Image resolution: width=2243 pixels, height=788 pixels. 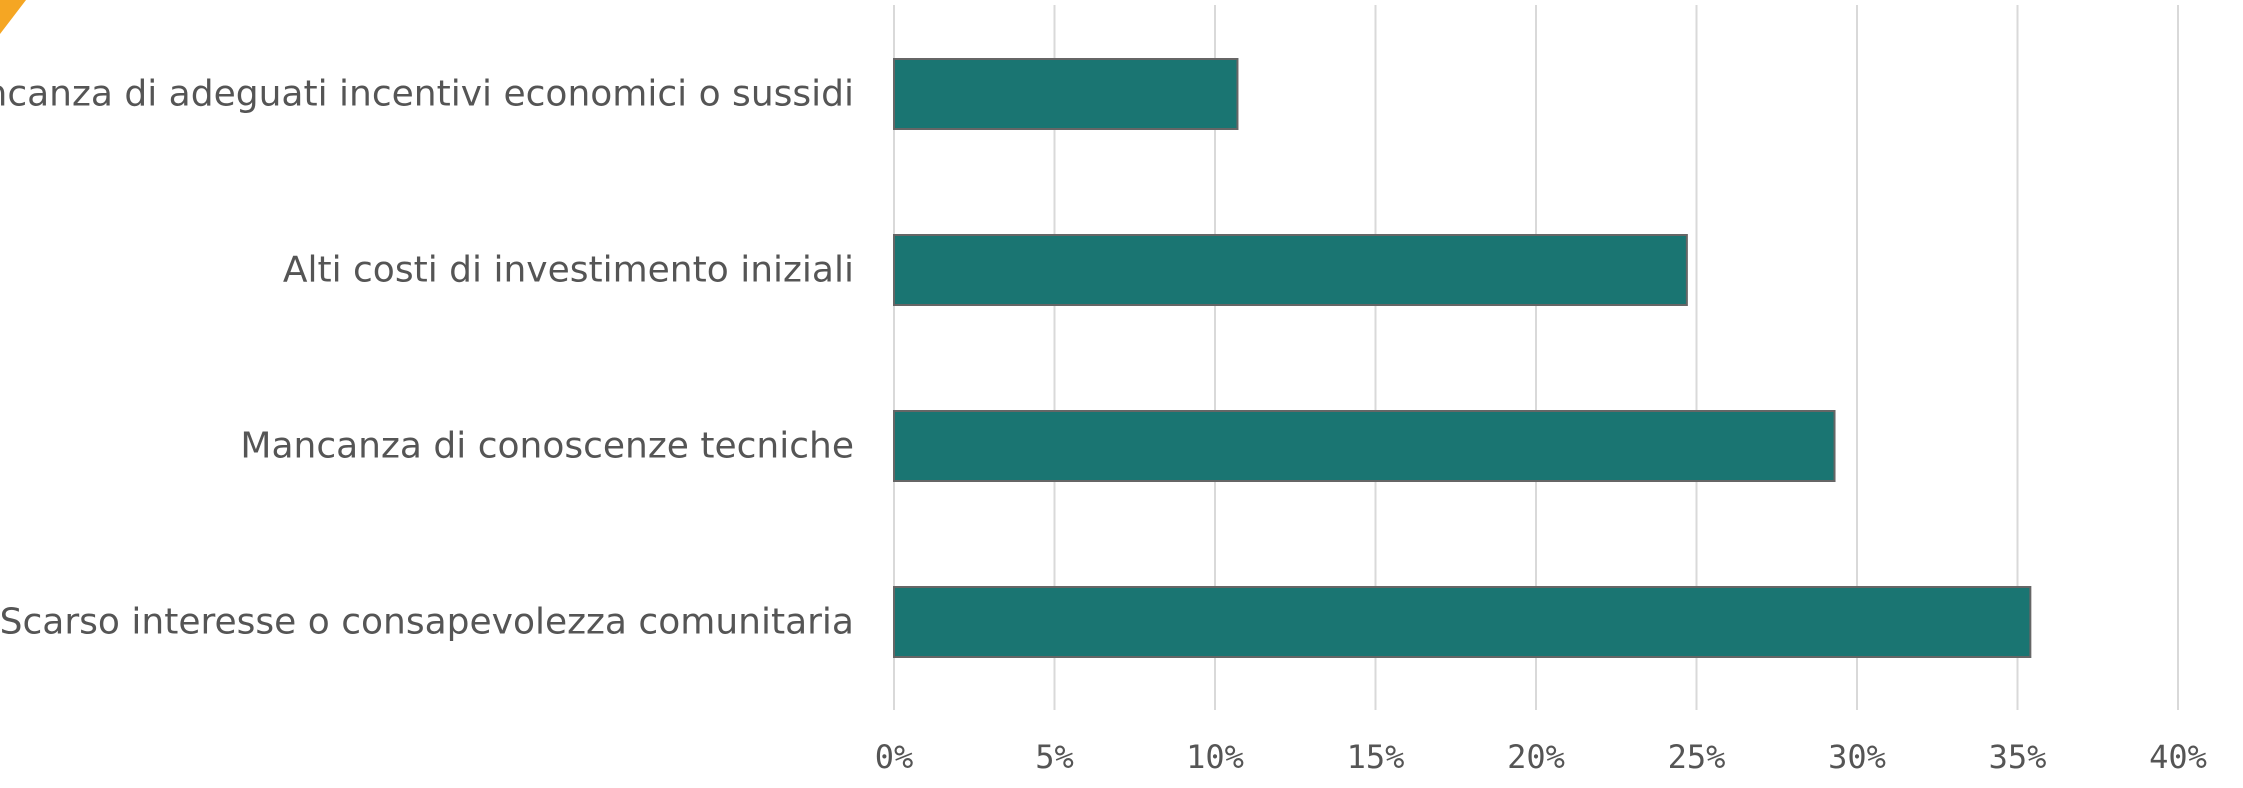 What do you see at coordinates (2018, 757) in the screenshot?
I see `x-tick-label: 35%` at bounding box center [2018, 757].